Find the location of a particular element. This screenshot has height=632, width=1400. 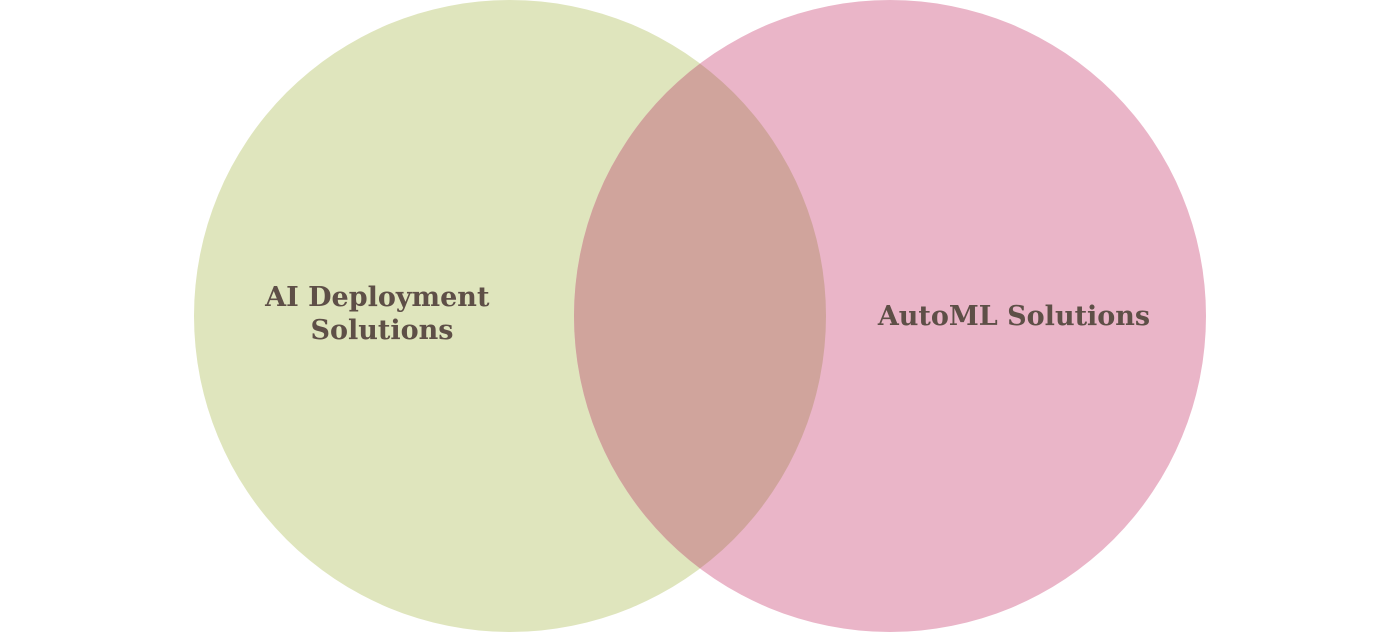

ai-deployment-label-line-1: AI Deployment is located at coordinates (377, 297).